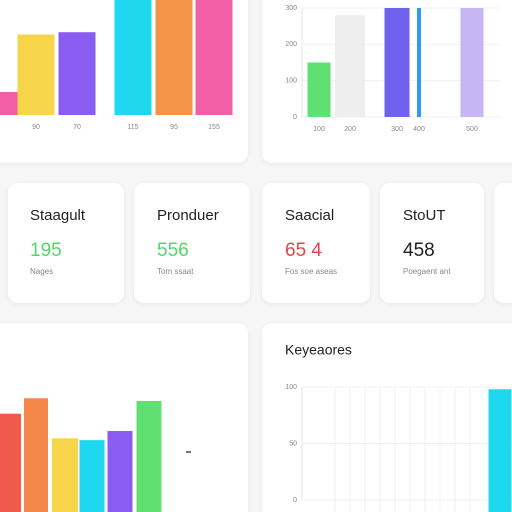  What do you see at coordinates (472, 129) in the screenshot?
I see `x-tick-label: 500` at bounding box center [472, 129].